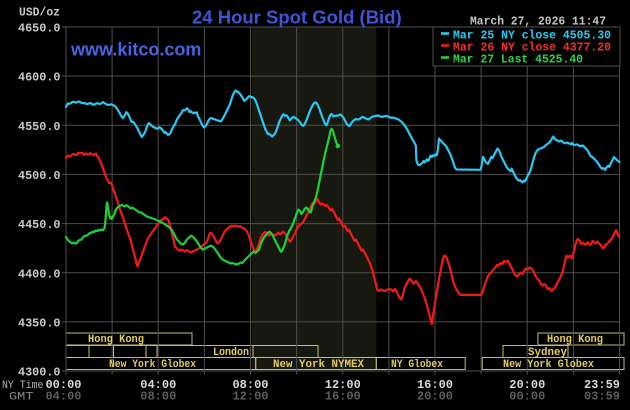  I want to click on svg-text: 4300.0, so click(39, 373).